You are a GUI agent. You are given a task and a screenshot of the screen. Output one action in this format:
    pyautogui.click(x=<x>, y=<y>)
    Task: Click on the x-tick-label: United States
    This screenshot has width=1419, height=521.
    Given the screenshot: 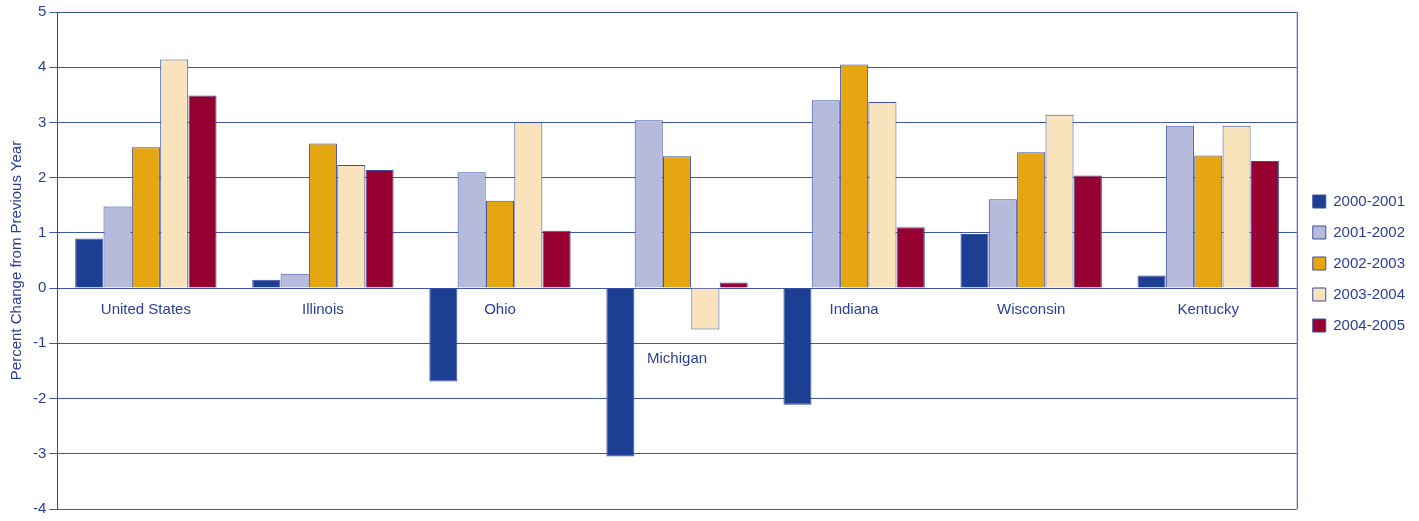 What is the action you would take?
    pyautogui.click(x=145, y=308)
    